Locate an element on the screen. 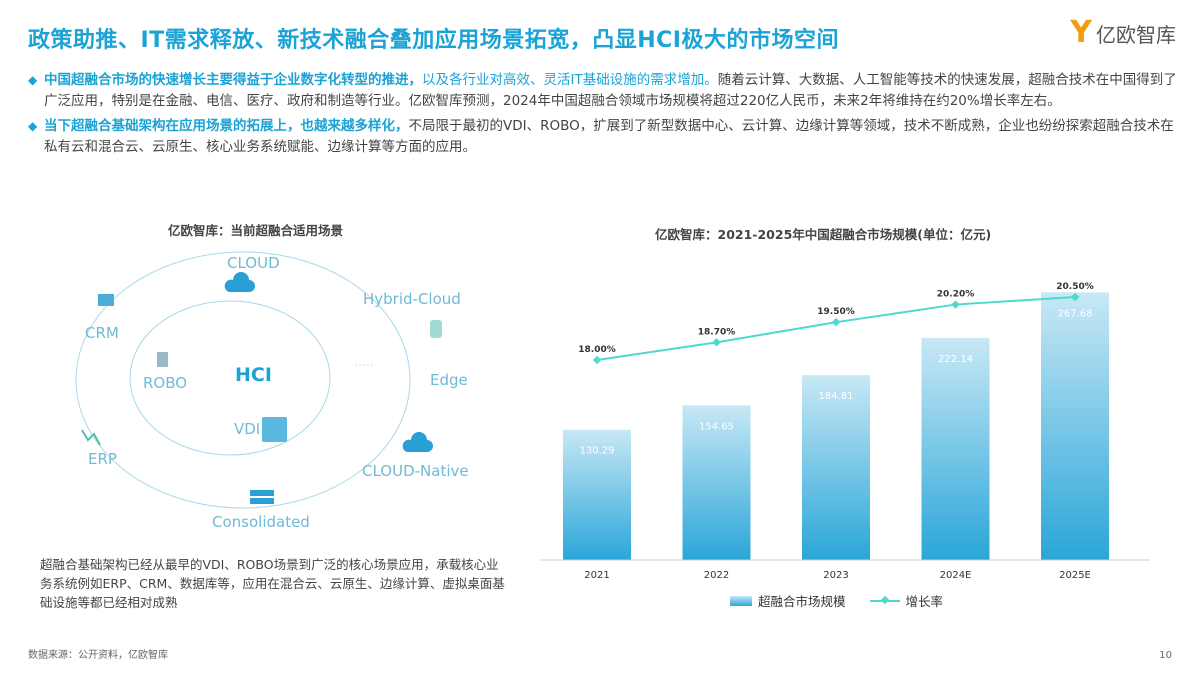 The width and height of the screenshot is (1200, 675). label-robo: ROBO is located at coordinates (165, 383).